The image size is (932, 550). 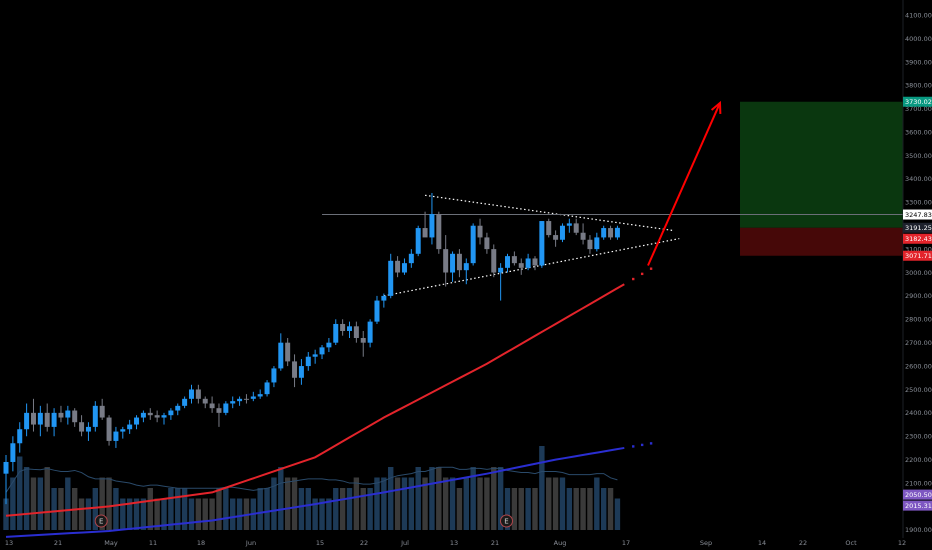 I want to click on price-axis-tick: 1900.00, so click(x=918, y=530).